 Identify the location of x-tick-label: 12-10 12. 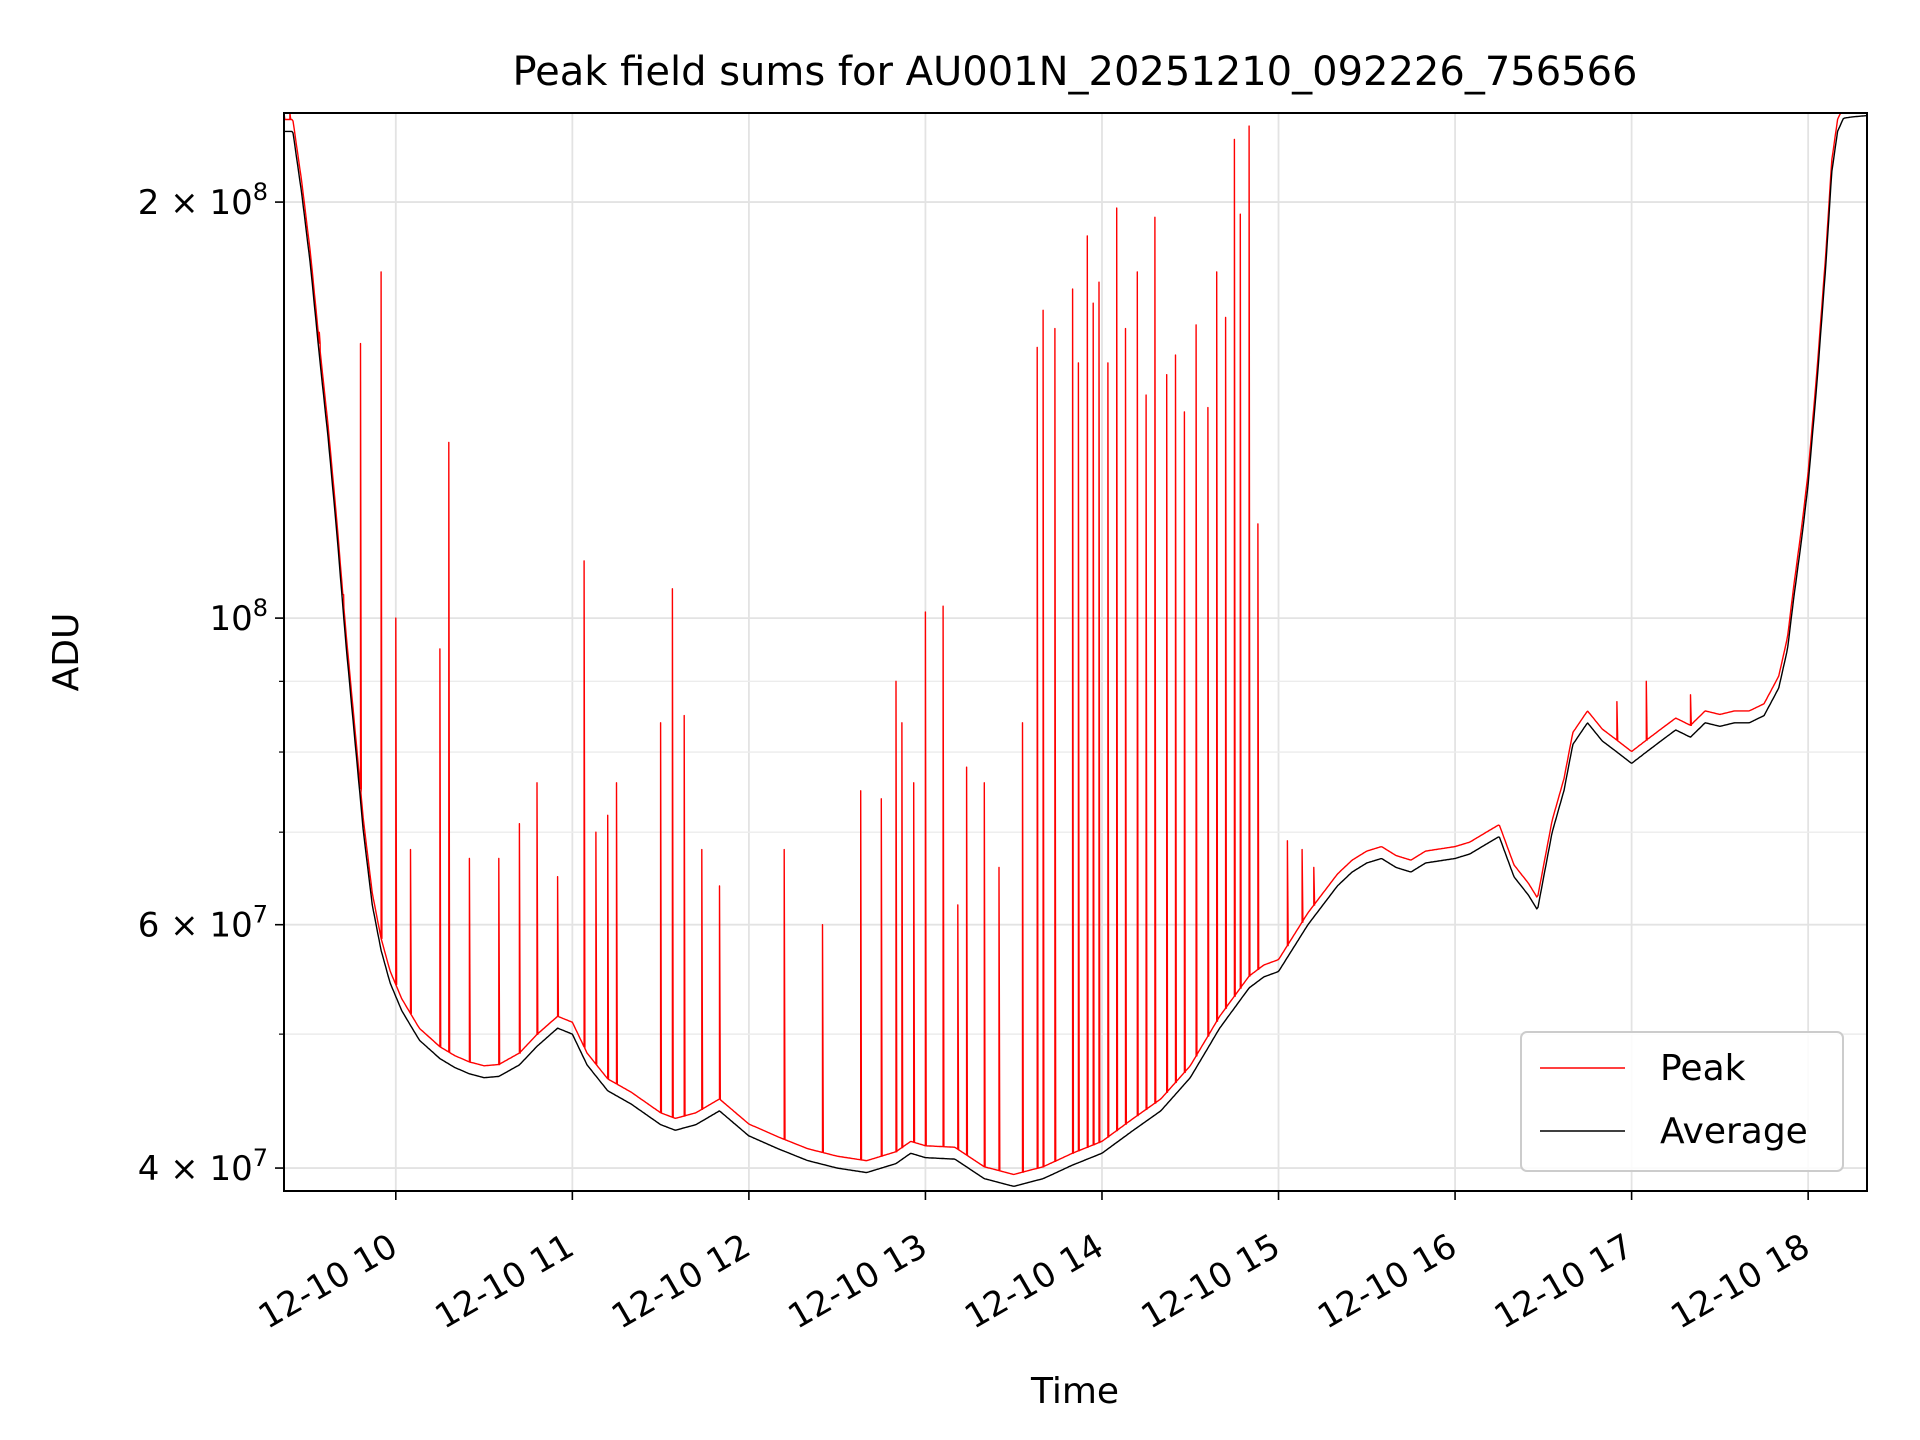
(681, 1281).